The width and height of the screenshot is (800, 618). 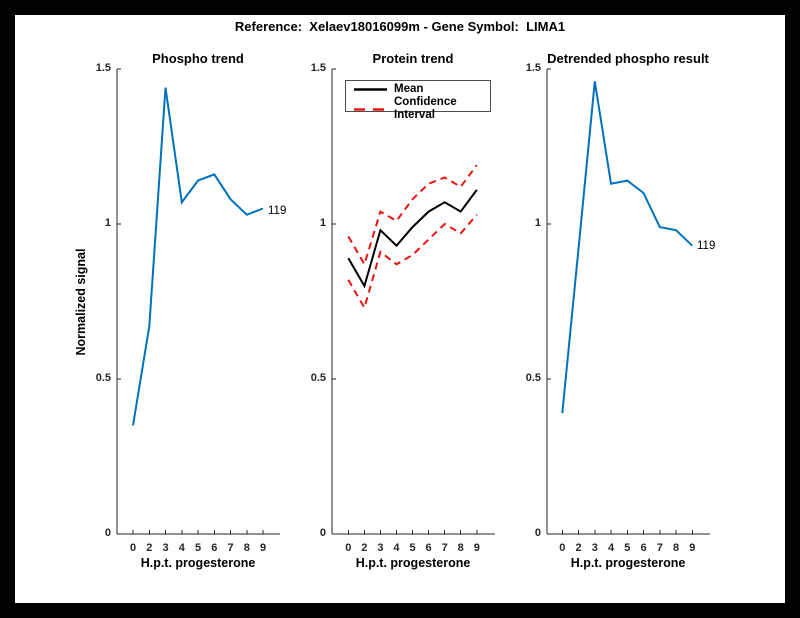 I want to click on legend-item-confidence-interval: Confidence Interval, so click(x=418, y=109).